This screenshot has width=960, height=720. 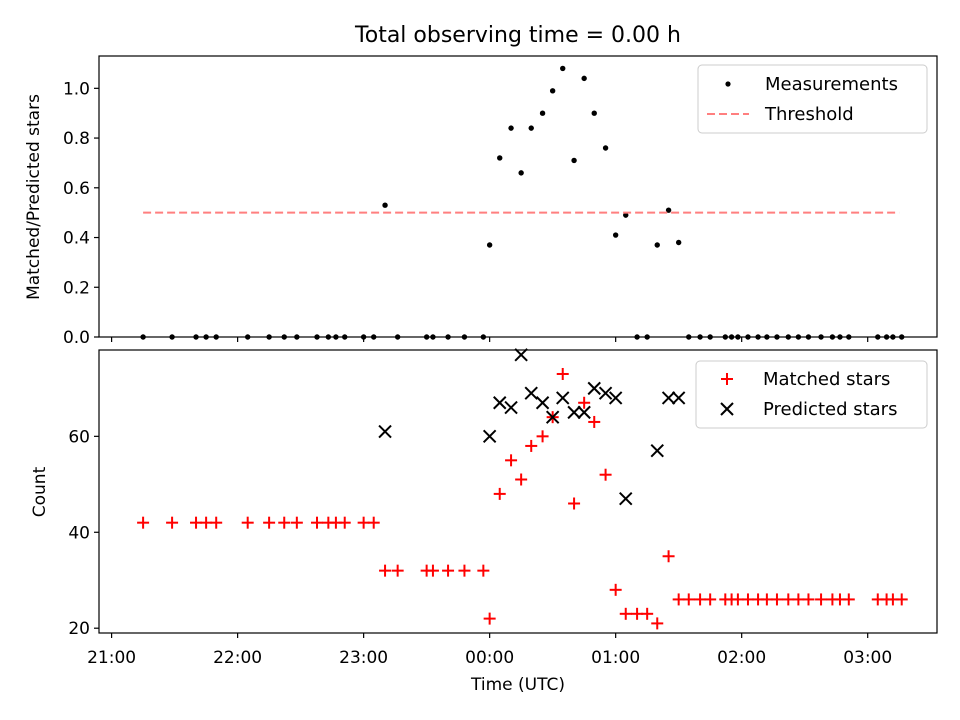 I want to click on legend-predicted-stars-label: Predicted stars, so click(x=830, y=409).